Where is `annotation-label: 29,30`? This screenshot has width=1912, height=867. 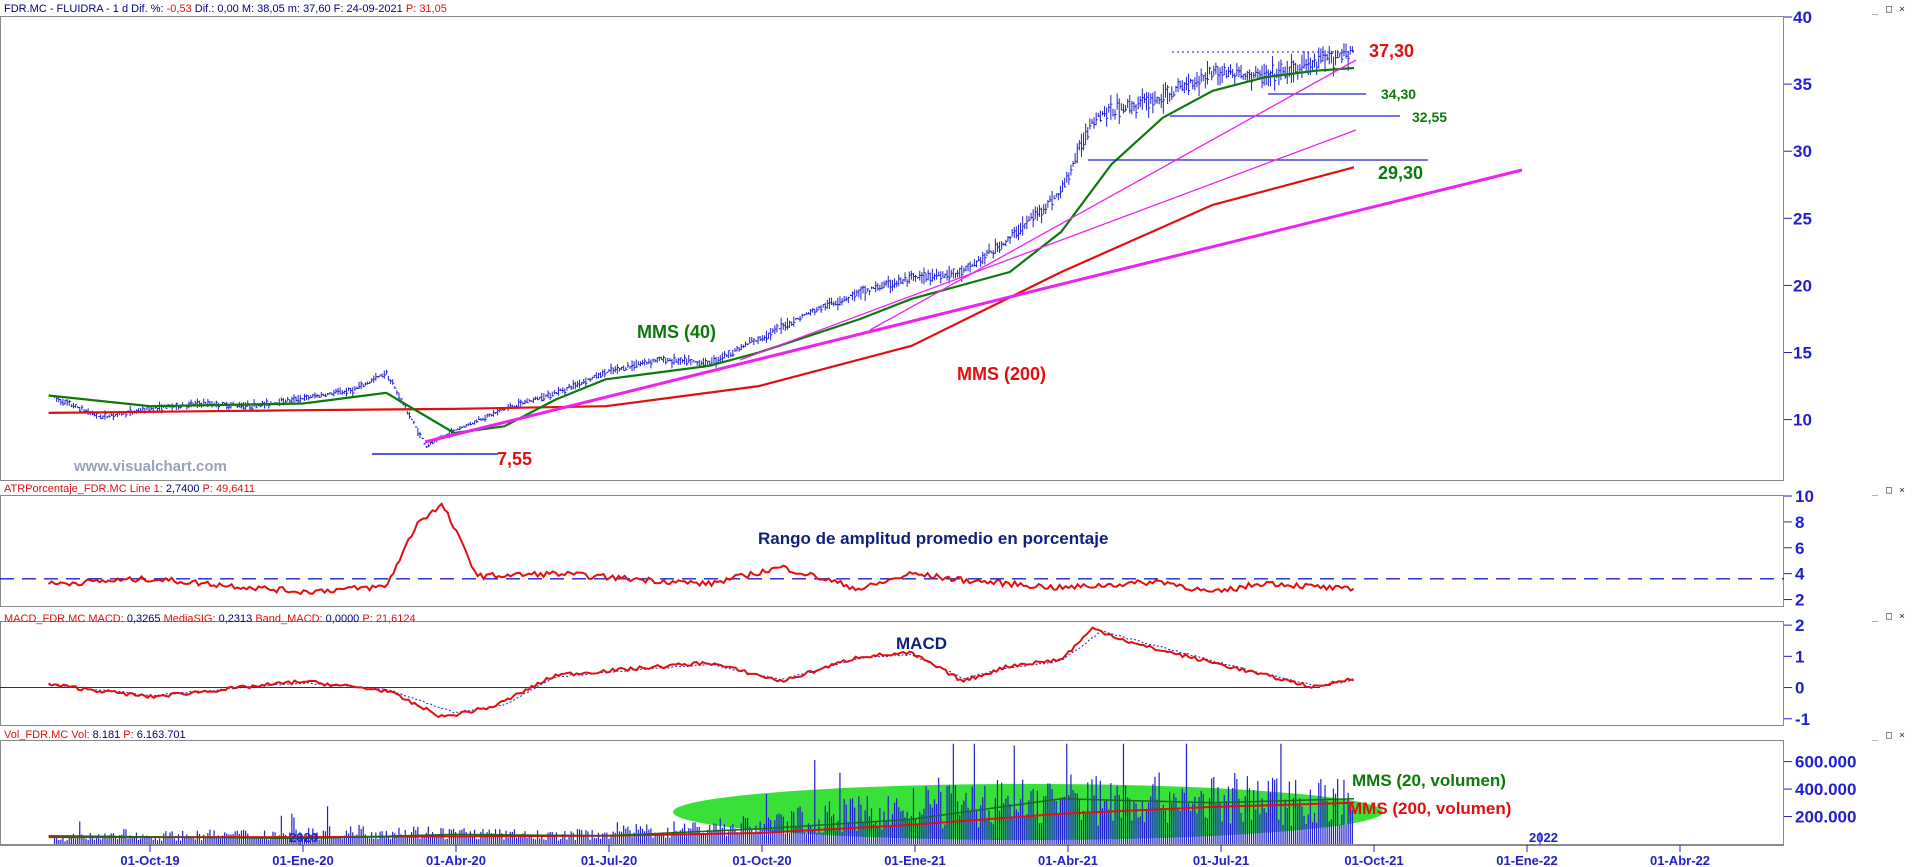
annotation-label: 29,30 is located at coordinates (1400, 173).